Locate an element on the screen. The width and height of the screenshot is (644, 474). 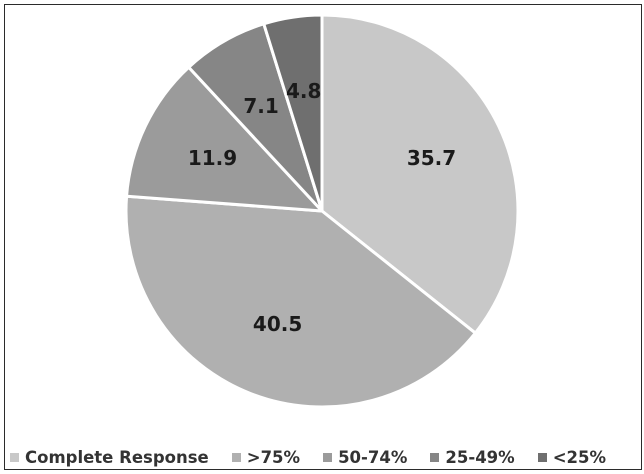
legend-label-5: <25% is located at coordinates (579, 457).